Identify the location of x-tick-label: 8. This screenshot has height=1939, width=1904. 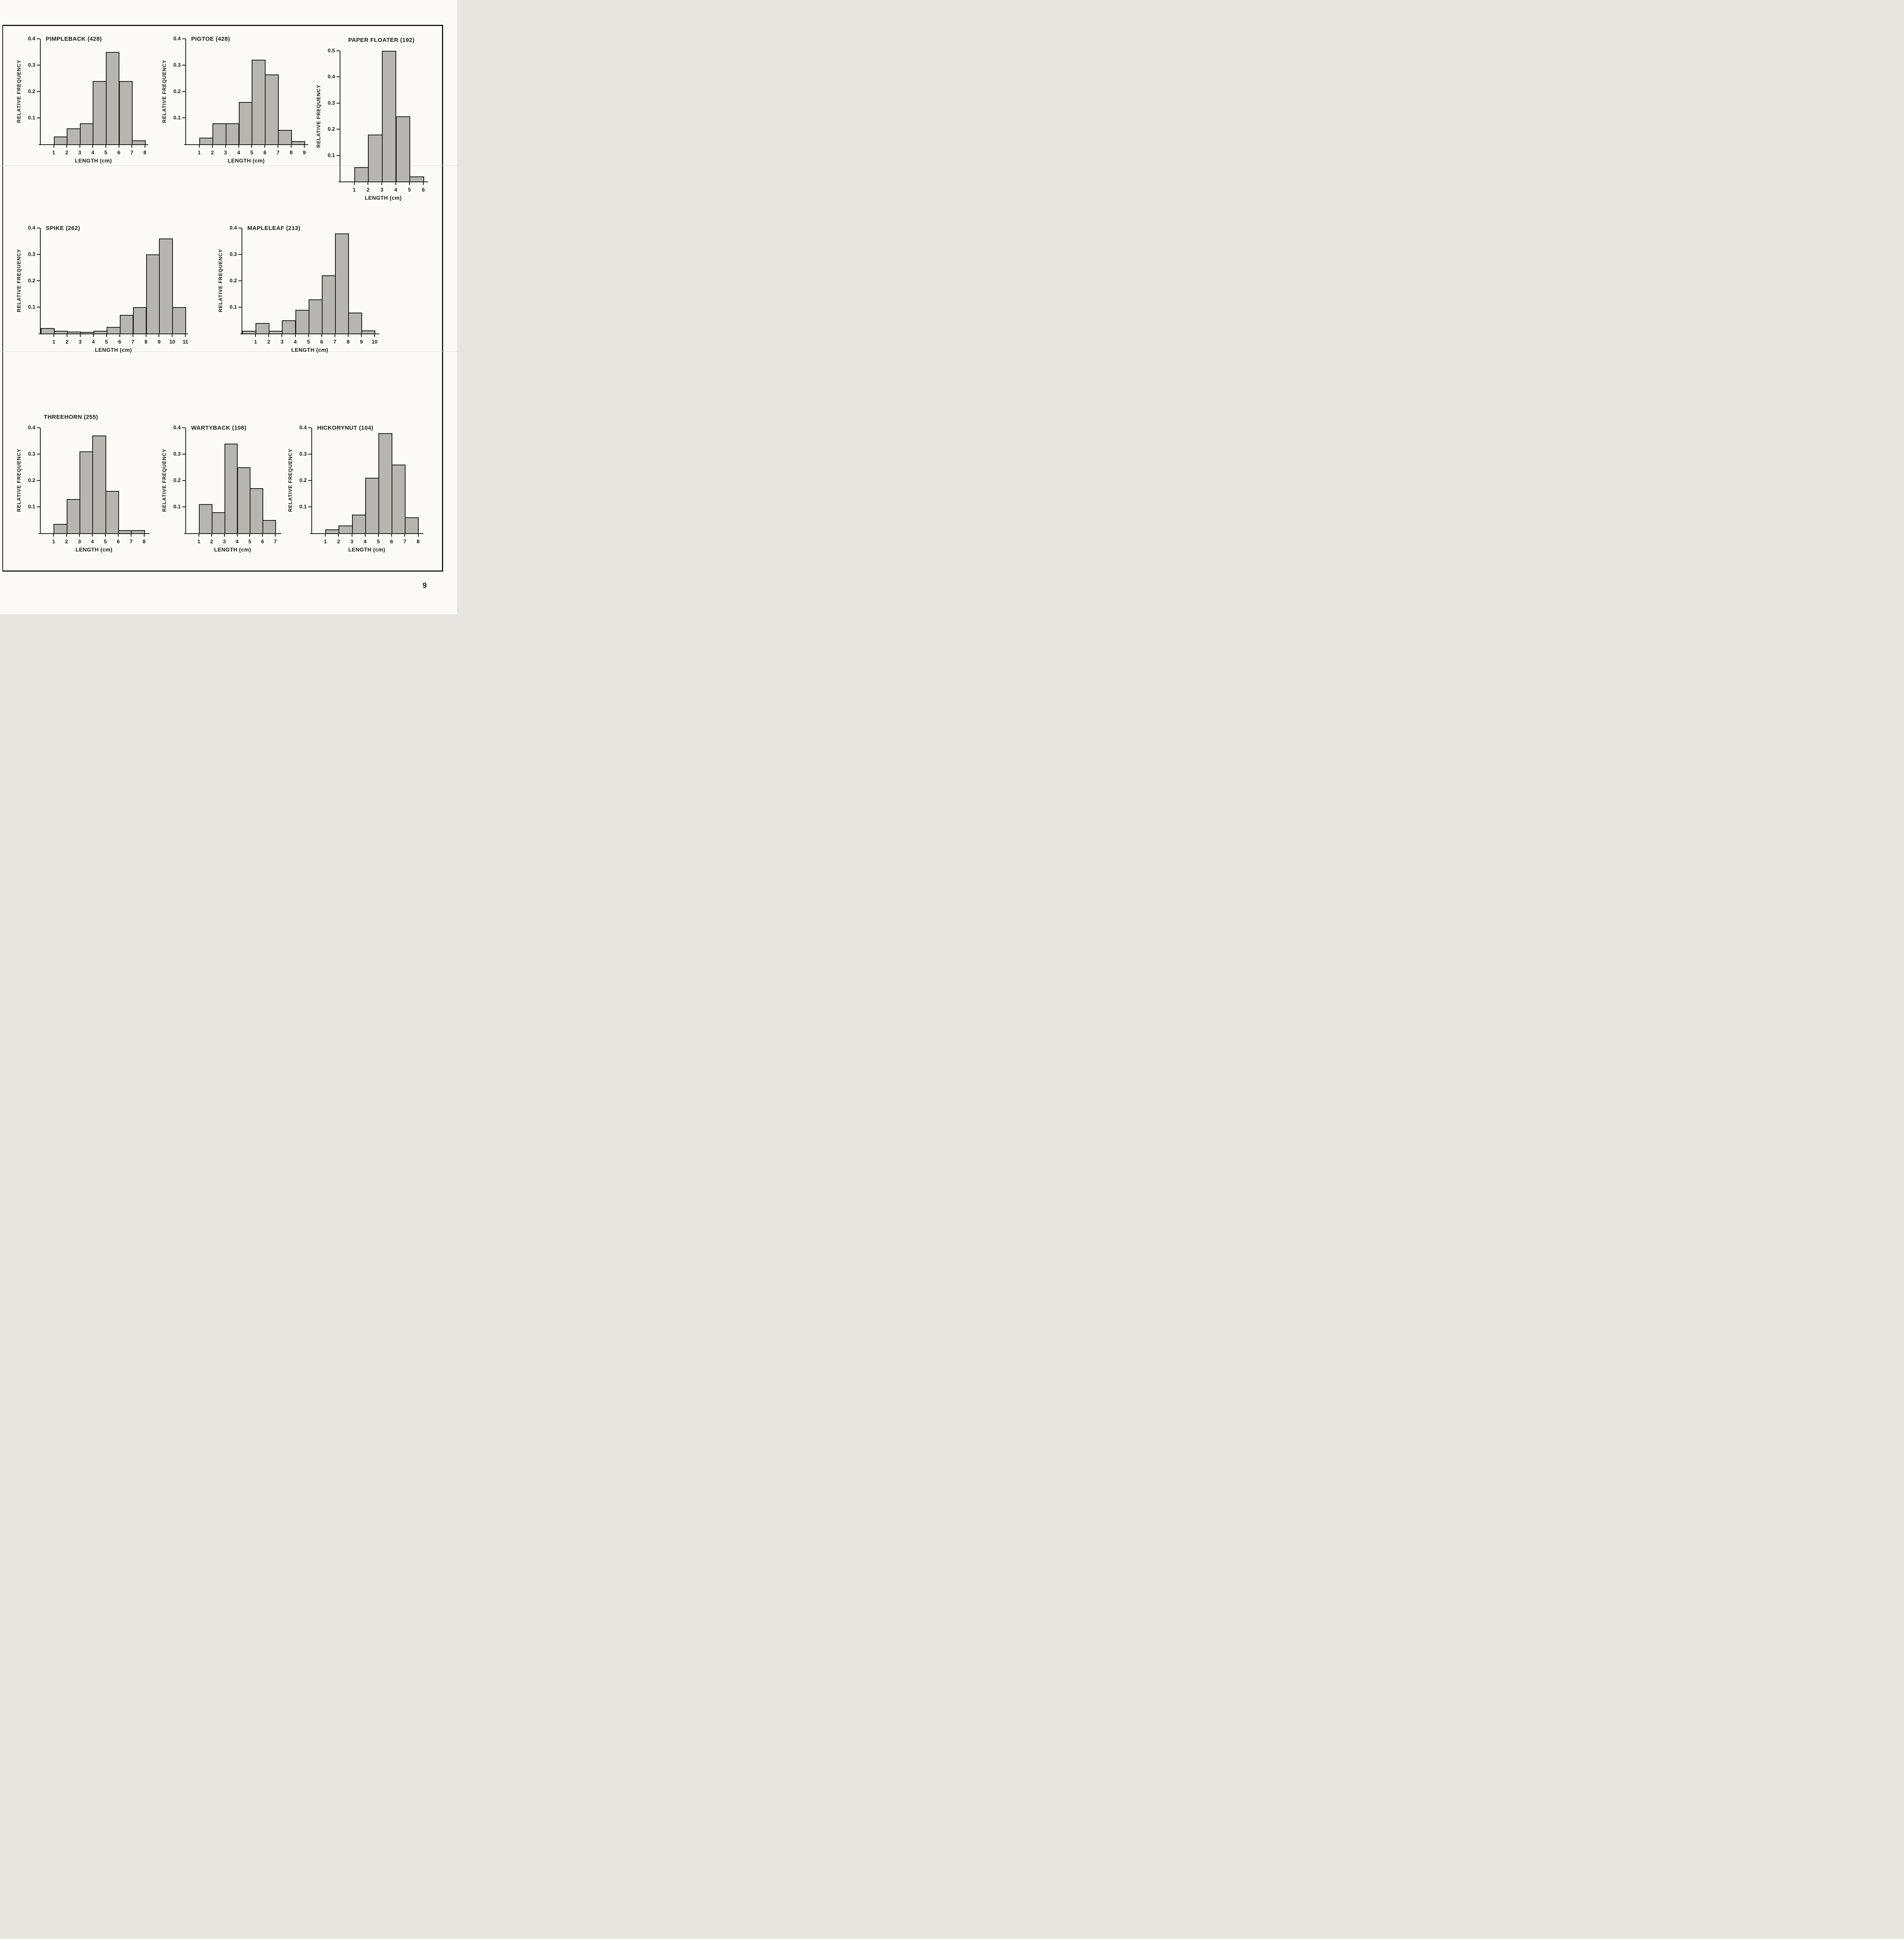
(146, 342).